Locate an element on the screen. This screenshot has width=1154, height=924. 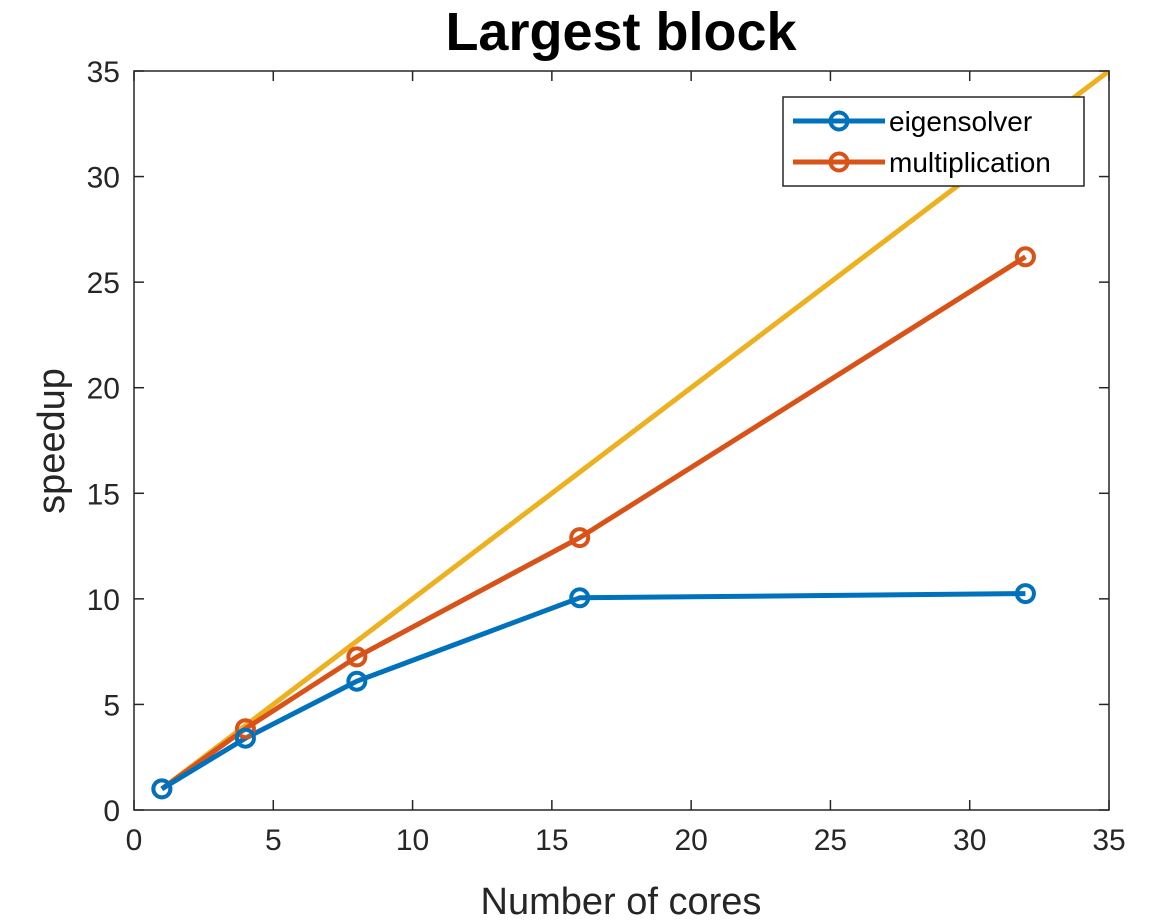
y-tick-label: 35 is located at coordinates (103, 72).